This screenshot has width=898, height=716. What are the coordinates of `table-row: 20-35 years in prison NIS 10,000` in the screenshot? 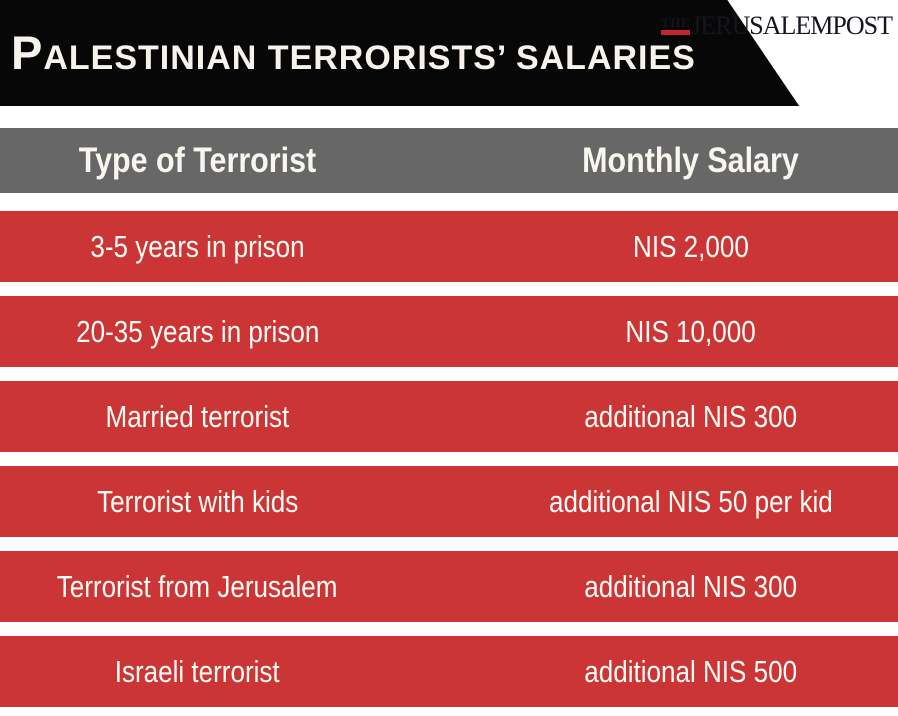 It's located at (449, 331).